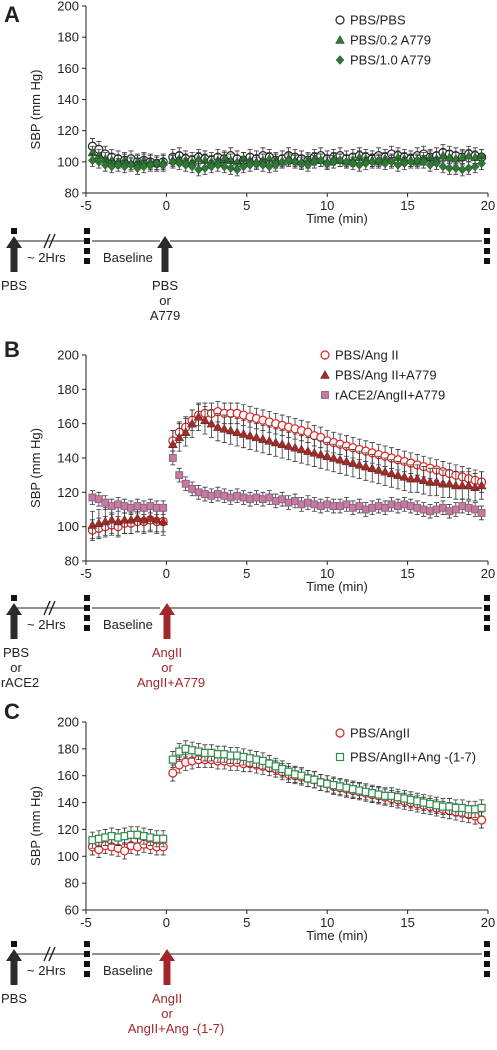  Describe the element at coordinates (87, 959) in the screenshot. I see `timeline-c-baseline-dashes` at that location.